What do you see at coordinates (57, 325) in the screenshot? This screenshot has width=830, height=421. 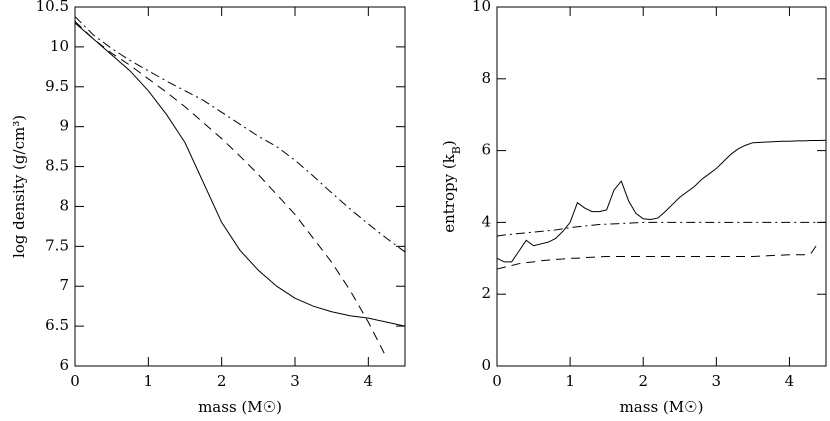 I see `y-tick-label: 6.5` at bounding box center [57, 325].